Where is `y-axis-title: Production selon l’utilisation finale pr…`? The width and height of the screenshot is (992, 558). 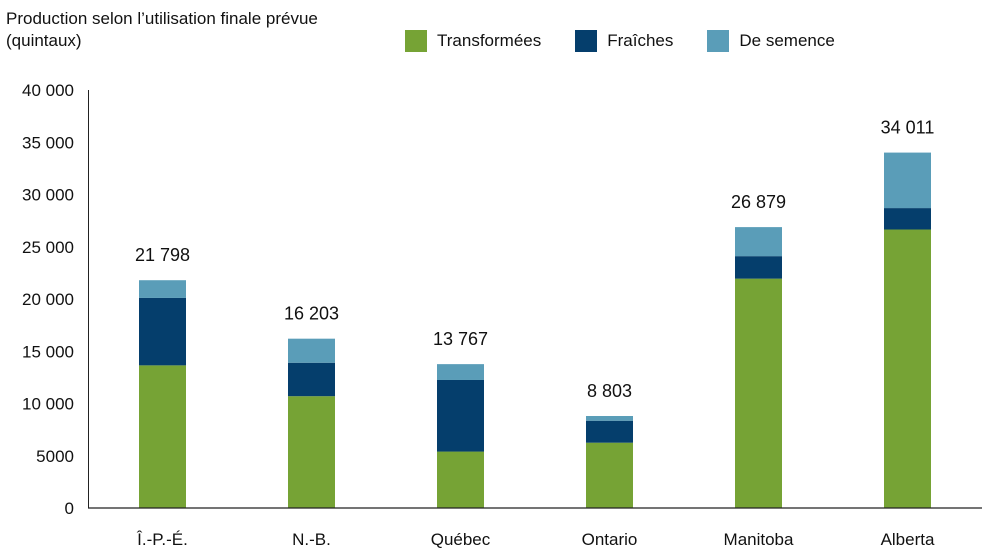 y-axis-title: Production selon l’utilisation finale pr… is located at coordinates (162, 30).